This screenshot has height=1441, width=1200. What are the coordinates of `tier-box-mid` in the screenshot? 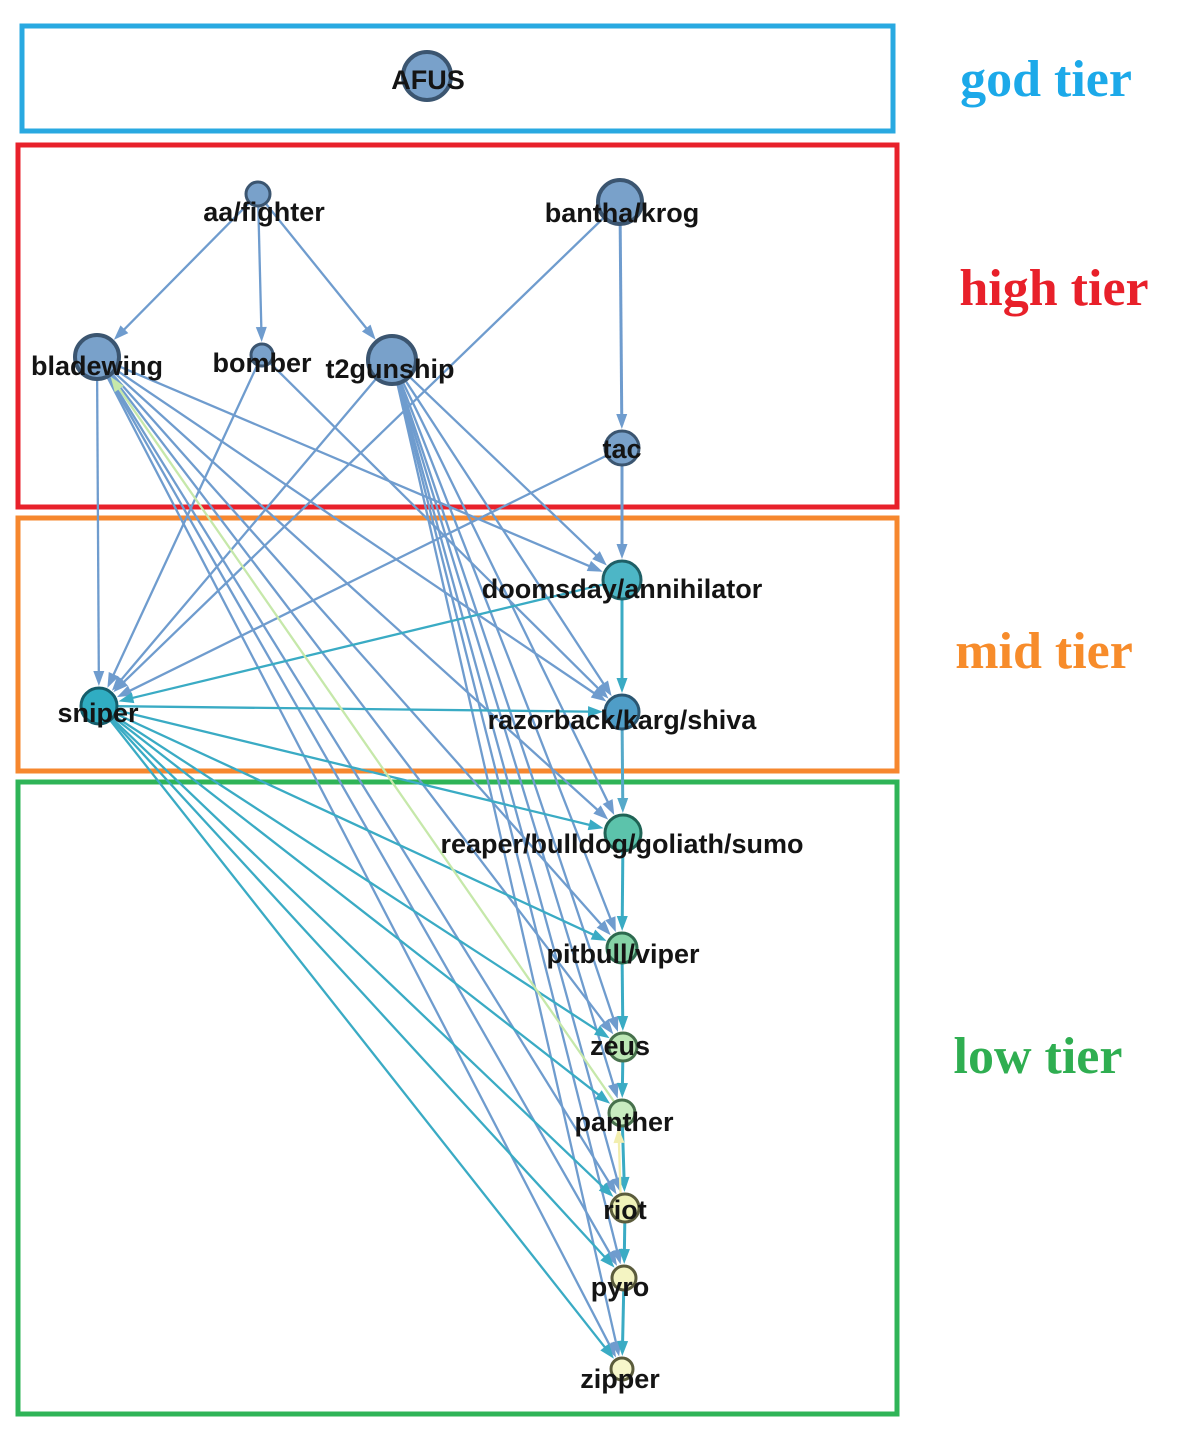 It's located at (457, 644).